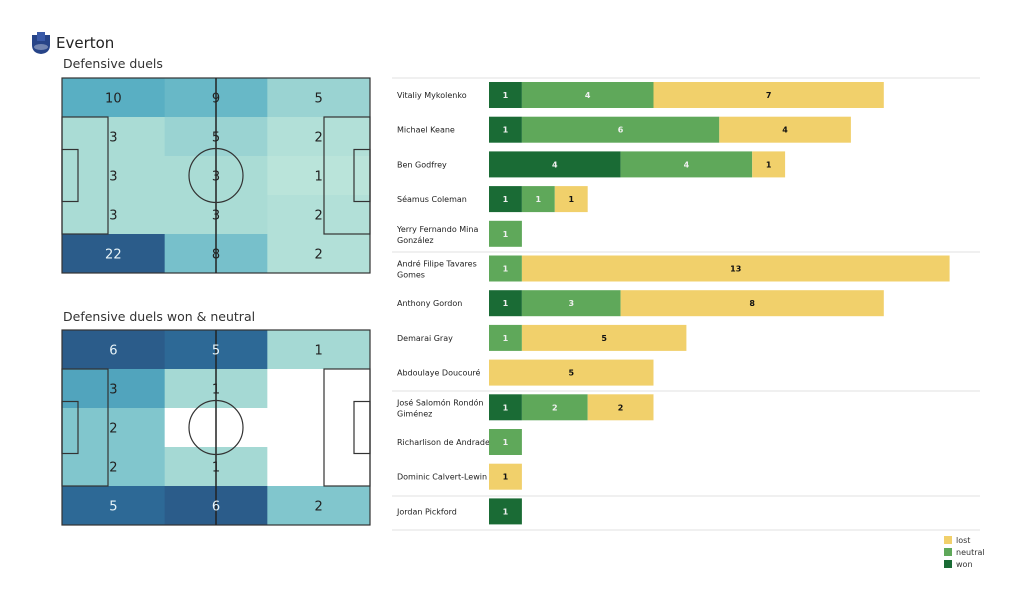 The height and width of the screenshot is (602, 1024). Describe the element at coordinates (216, 99) in the screenshot. I see `heatmap-cell-value: 9` at that location.